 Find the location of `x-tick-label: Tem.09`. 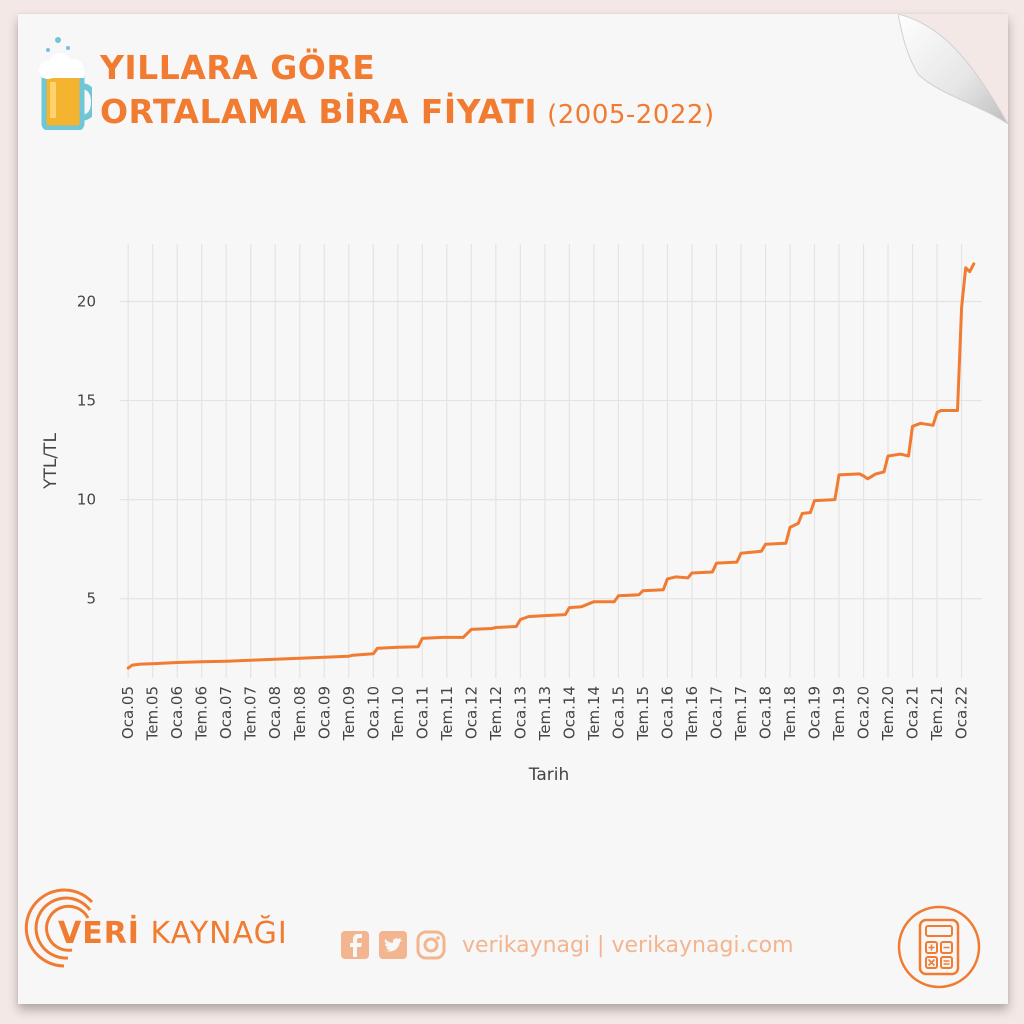

x-tick-label: Tem.09 is located at coordinates (349, 713).